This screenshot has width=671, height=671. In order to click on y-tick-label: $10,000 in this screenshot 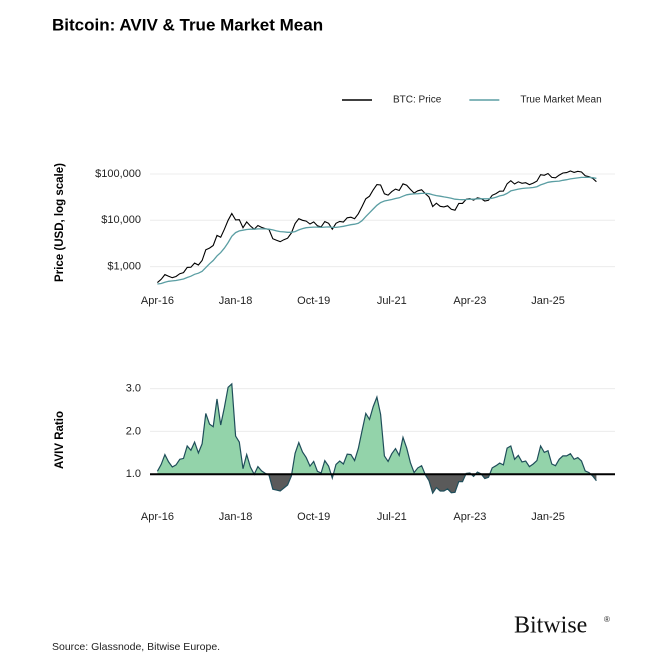, I will do `click(121, 220)`.